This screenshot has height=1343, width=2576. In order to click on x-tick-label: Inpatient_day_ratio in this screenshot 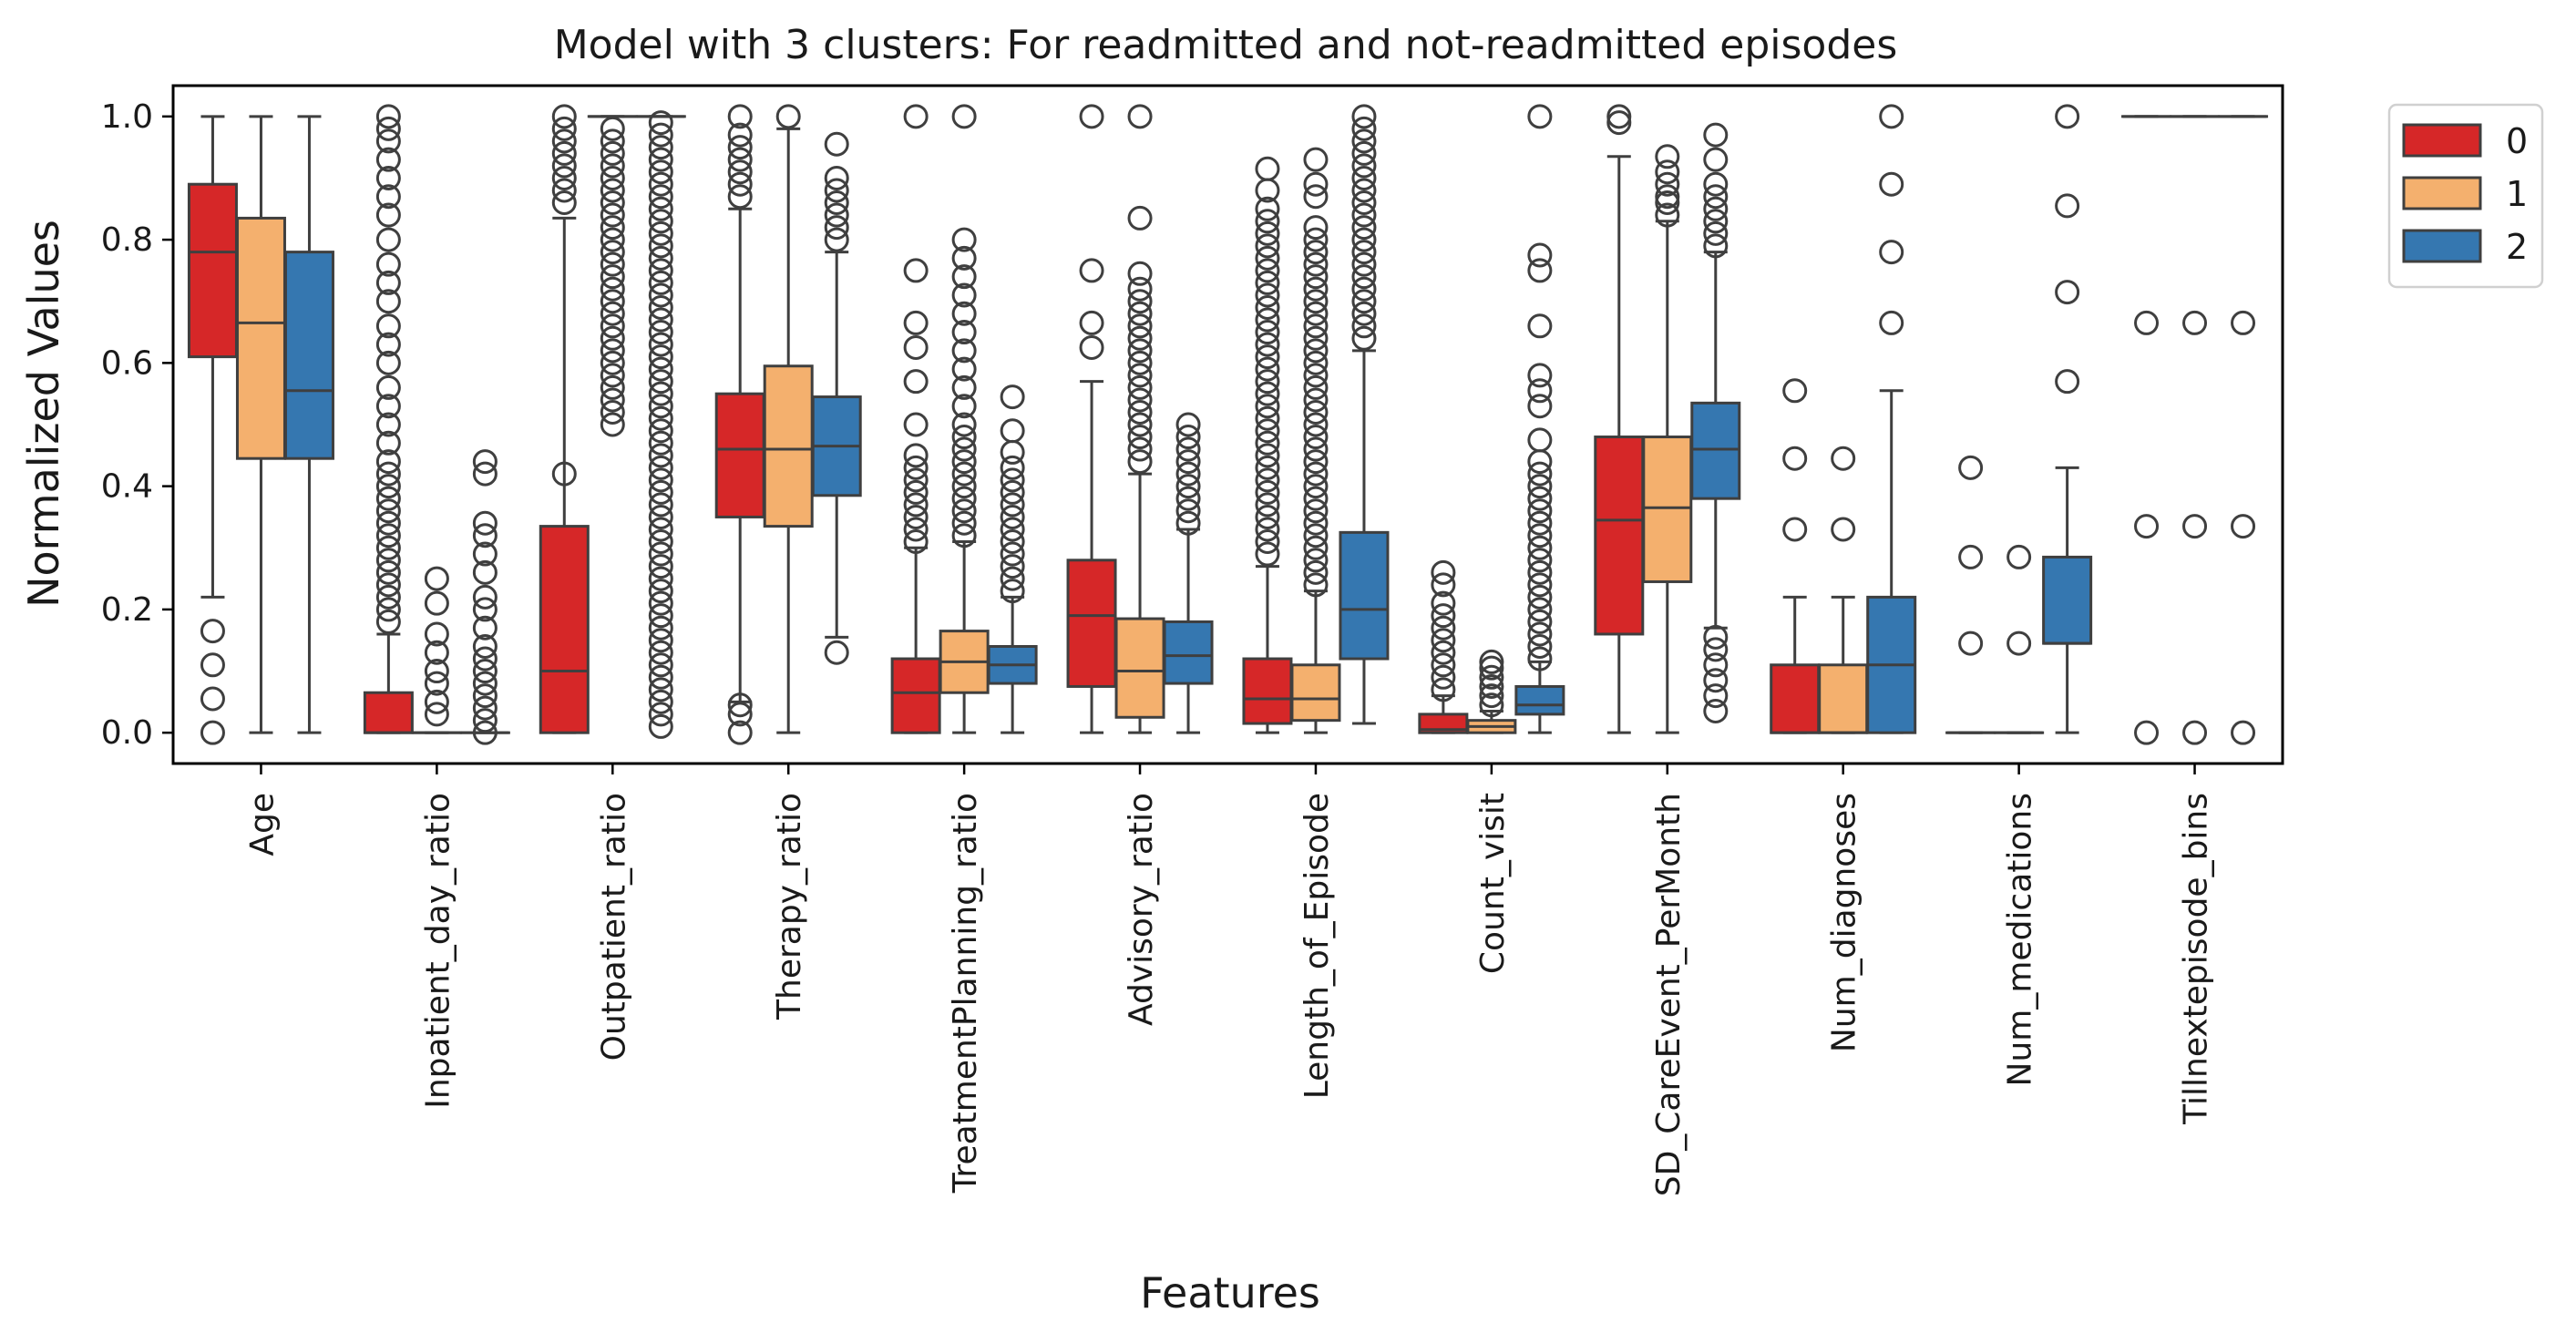, I will do `click(438, 951)`.